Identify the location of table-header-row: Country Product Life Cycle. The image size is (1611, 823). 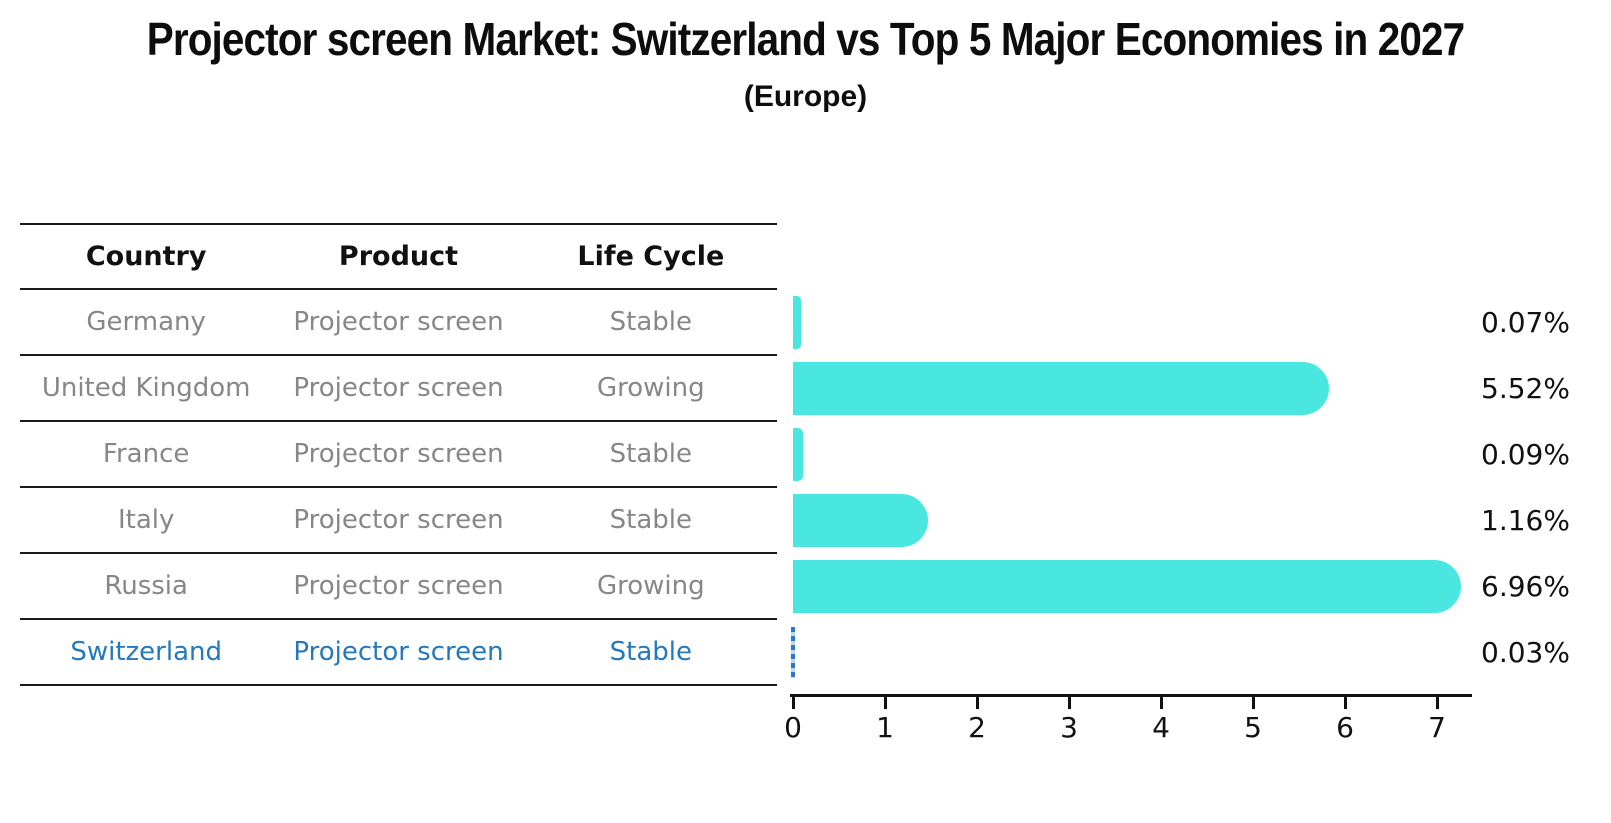
(398, 256).